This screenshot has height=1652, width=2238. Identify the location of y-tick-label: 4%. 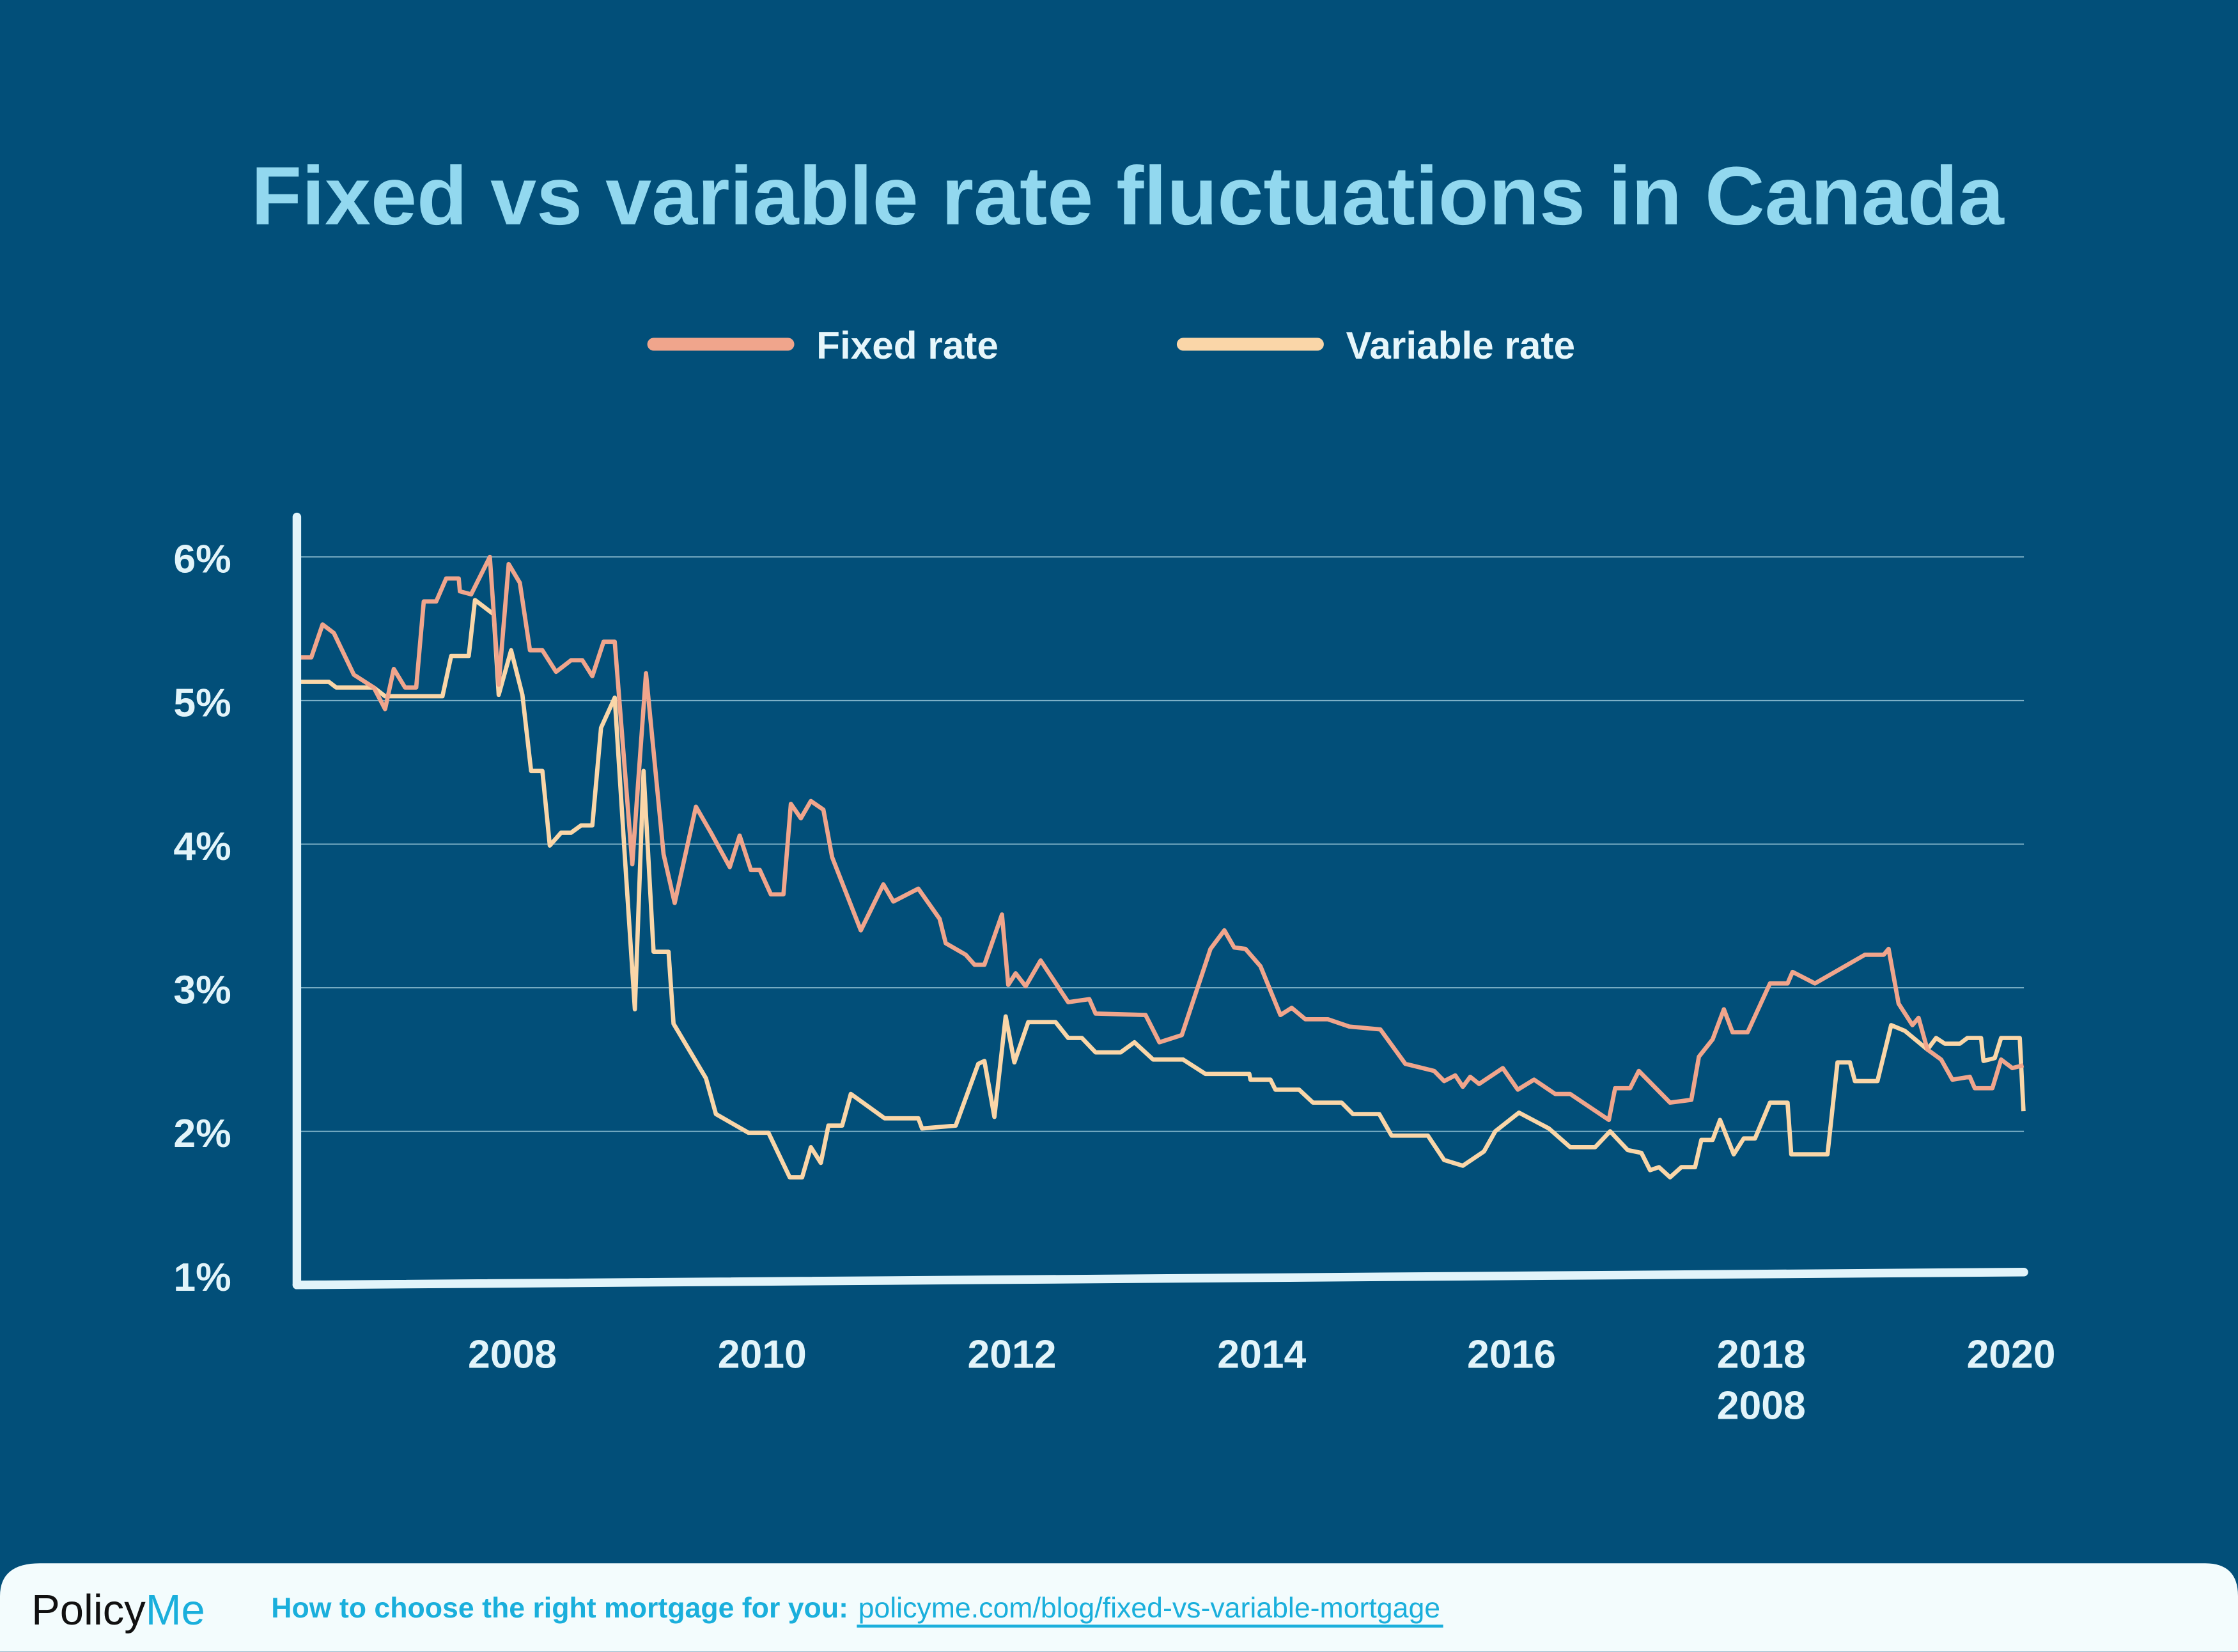
(202, 846).